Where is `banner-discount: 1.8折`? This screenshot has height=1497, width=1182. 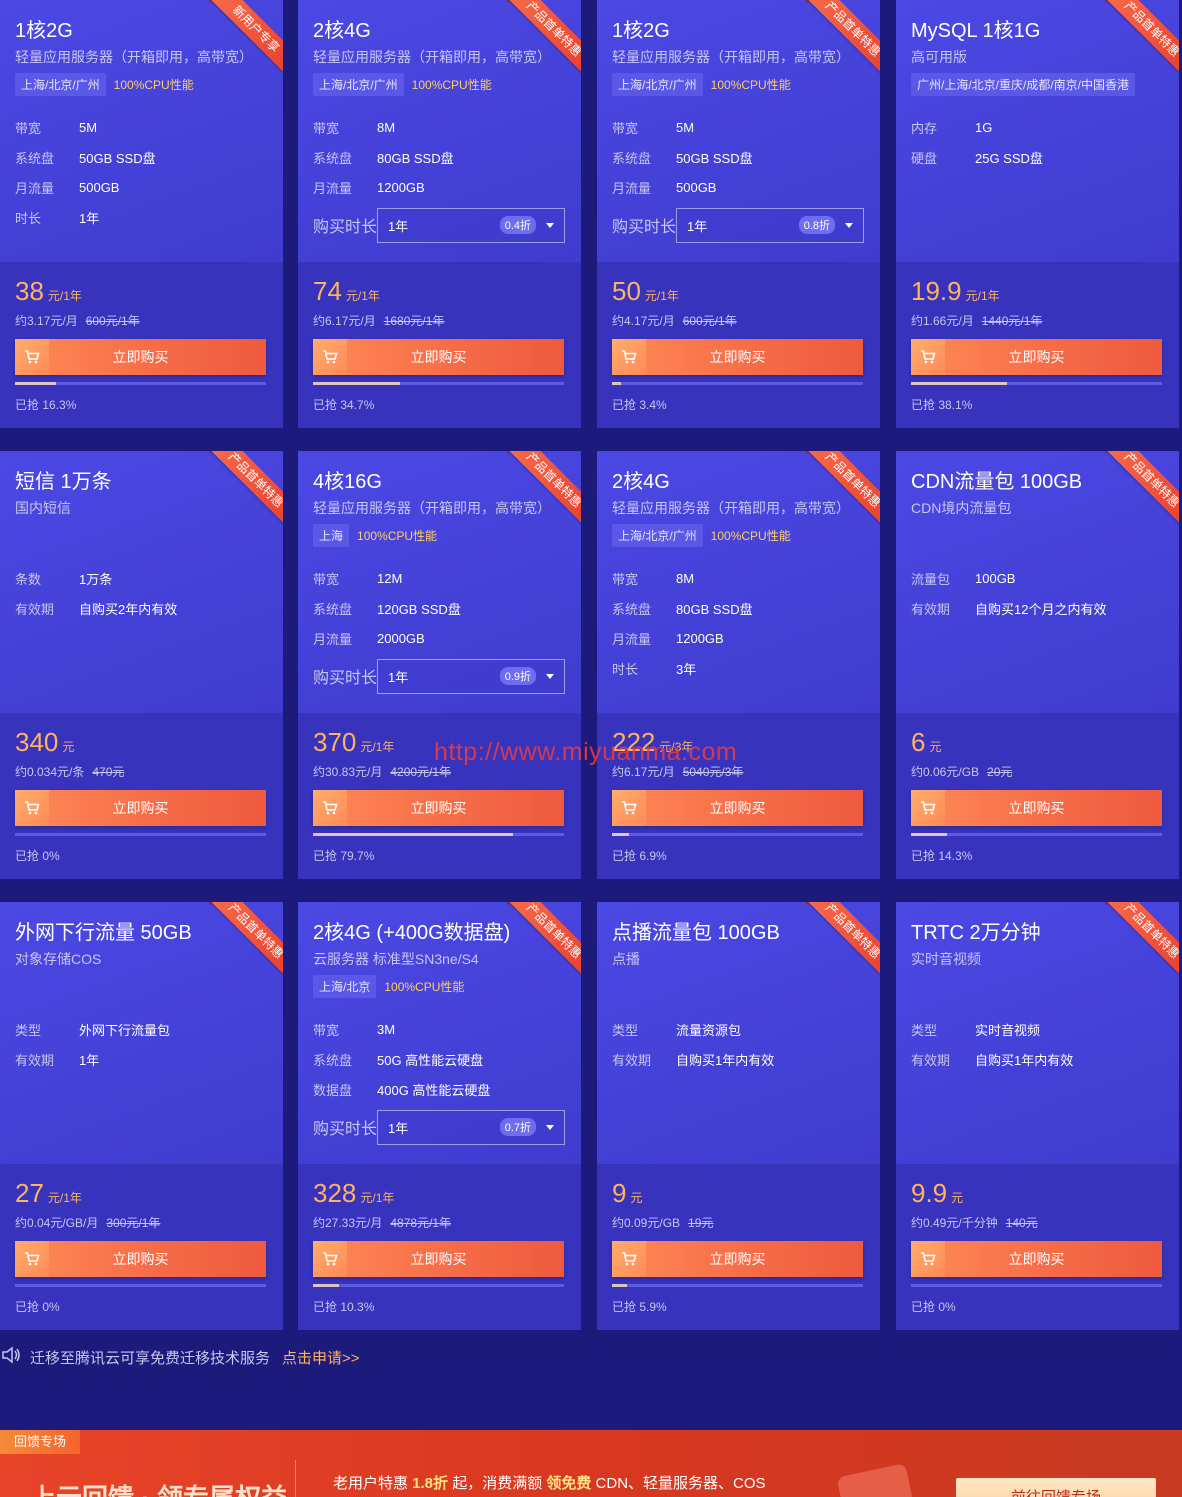
banner-discount: 1.8折 is located at coordinates (430, 1483).